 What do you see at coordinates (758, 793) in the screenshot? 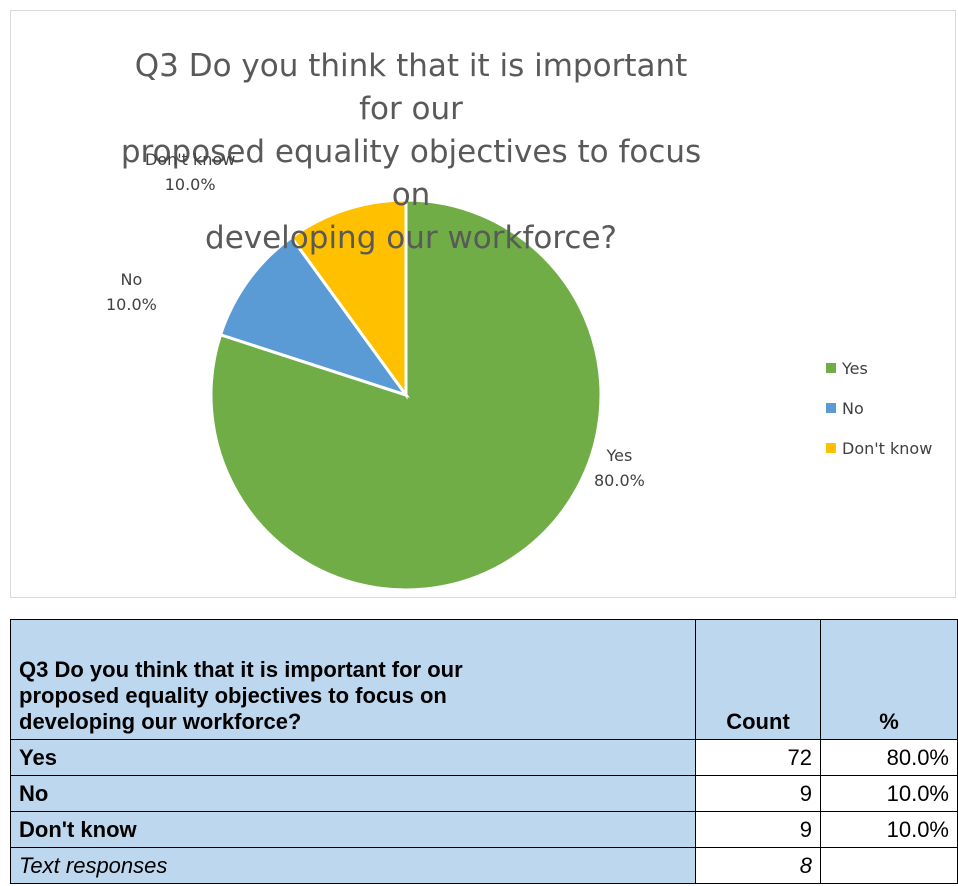
I see `row-count-no: 9` at bounding box center [758, 793].